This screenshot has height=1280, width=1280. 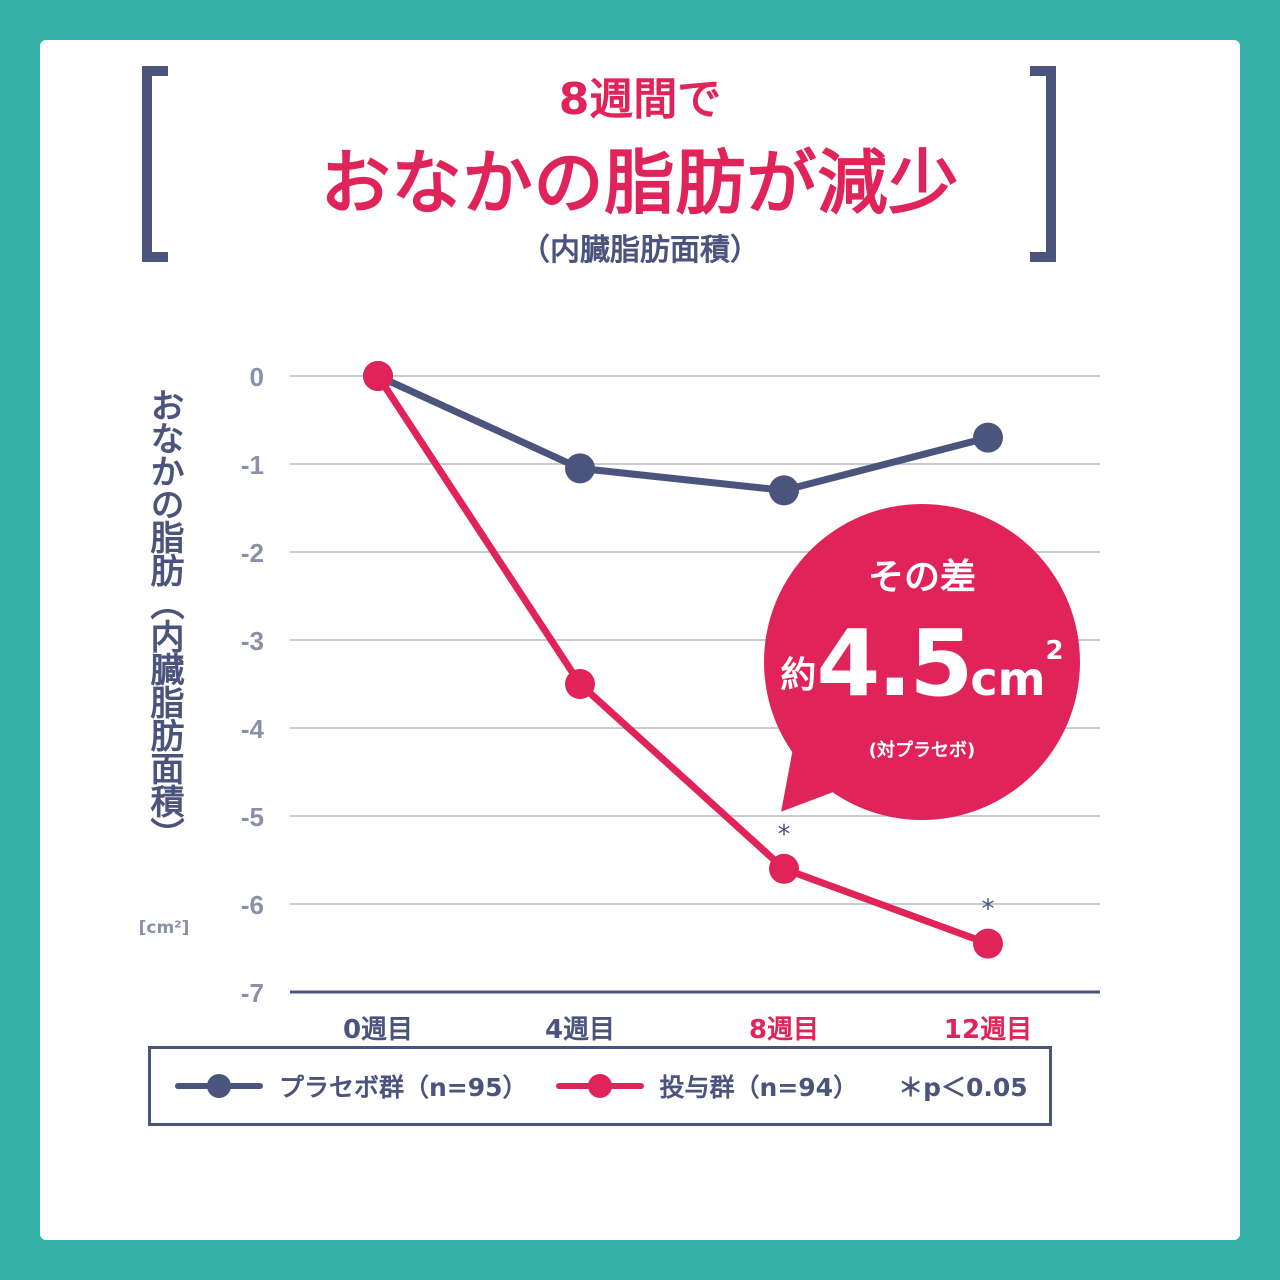 I want to click on callout-unit-sup: 2, so click(x=1054, y=651).